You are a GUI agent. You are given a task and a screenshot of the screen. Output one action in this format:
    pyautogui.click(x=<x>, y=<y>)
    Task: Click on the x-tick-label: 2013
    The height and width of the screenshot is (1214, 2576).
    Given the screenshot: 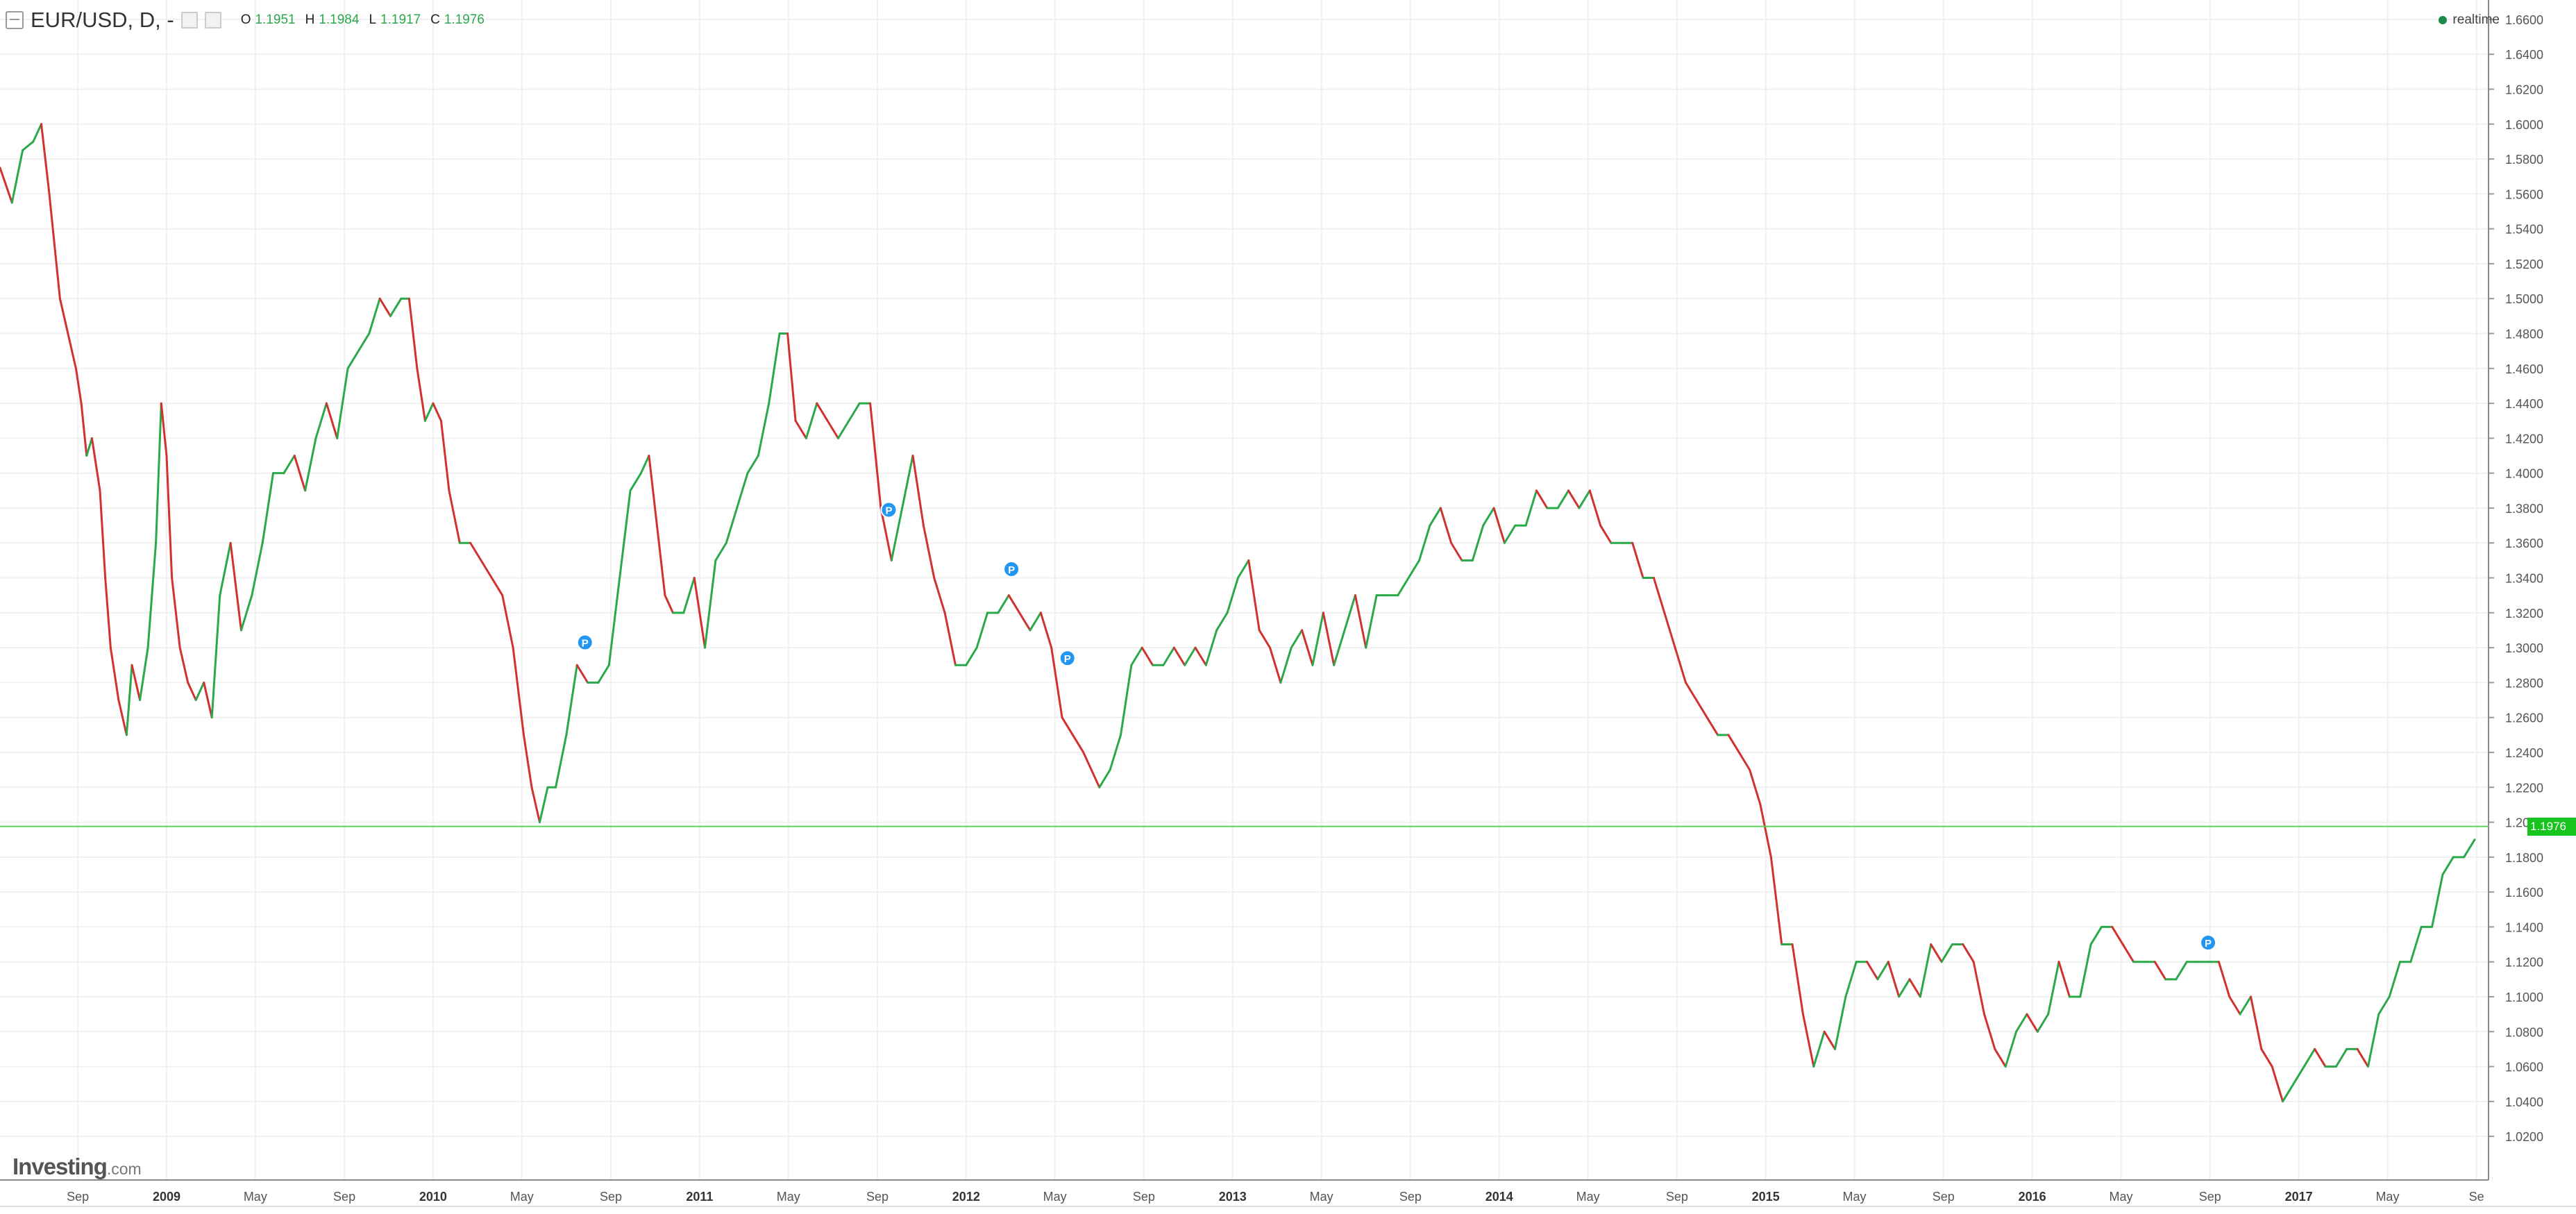 What is the action you would take?
    pyautogui.click(x=1233, y=1197)
    